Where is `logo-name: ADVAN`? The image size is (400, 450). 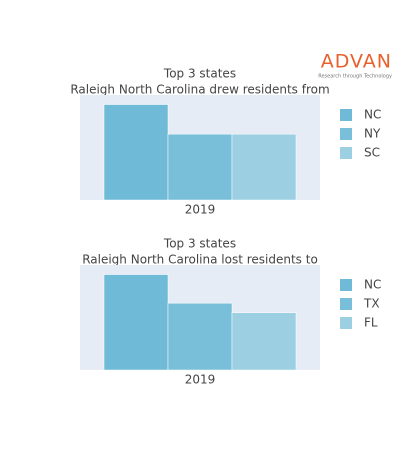
logo-name: ADVAN is located at coordinates (356, 62).